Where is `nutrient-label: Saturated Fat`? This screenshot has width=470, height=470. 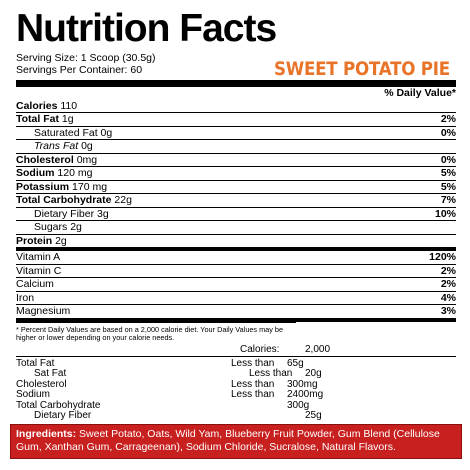 nutrient-label: Saturated Fat is located at coordinates (66, 132).